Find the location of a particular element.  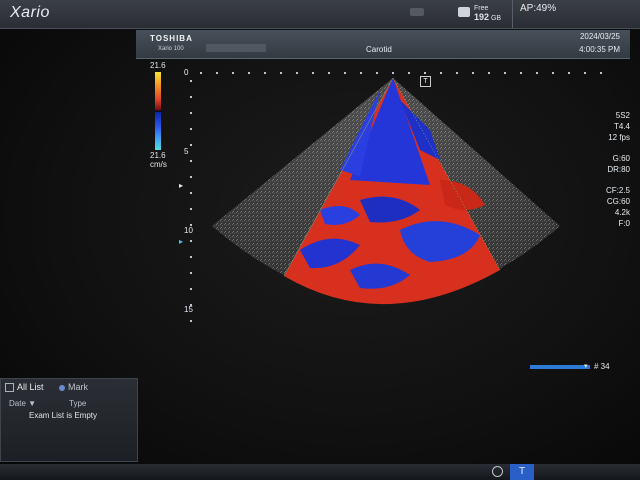

column-type: Type is located at coordinates (78, 403).